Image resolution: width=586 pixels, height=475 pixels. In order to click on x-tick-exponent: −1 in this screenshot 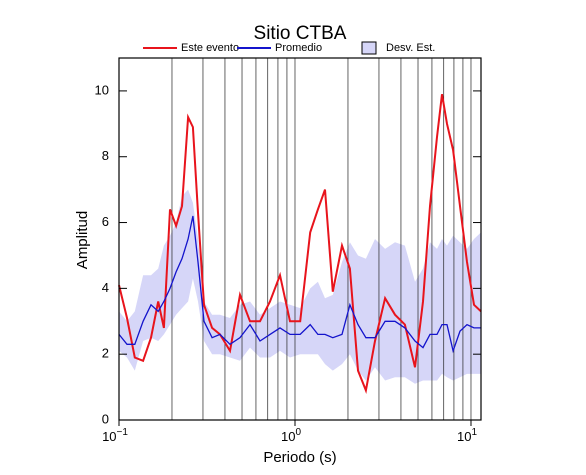, I will do `click(123, 432)`.